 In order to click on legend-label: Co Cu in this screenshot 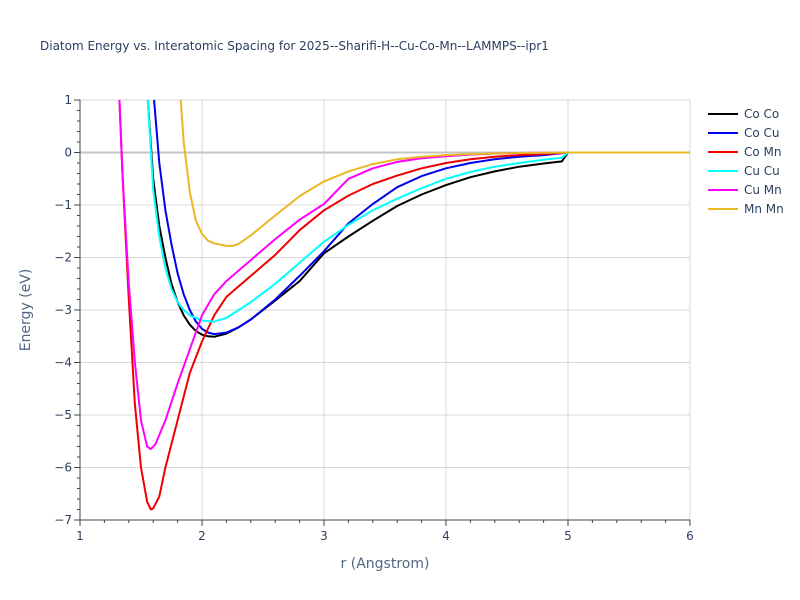, I will do `click(762, 133)`.